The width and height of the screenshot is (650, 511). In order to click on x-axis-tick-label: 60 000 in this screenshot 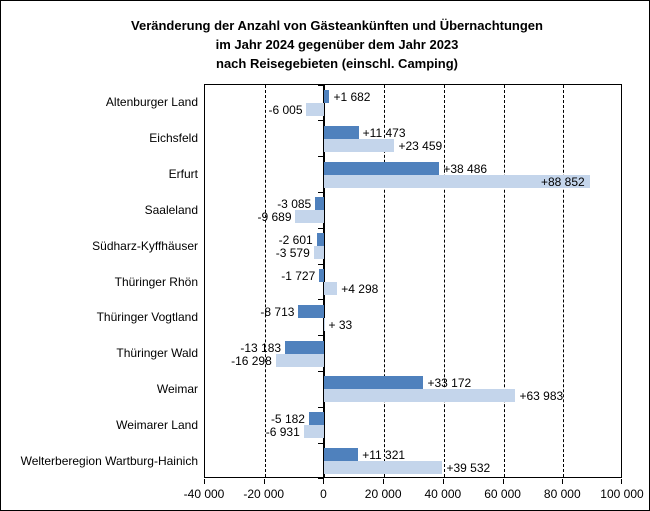, I will do `click(502, 494)`.